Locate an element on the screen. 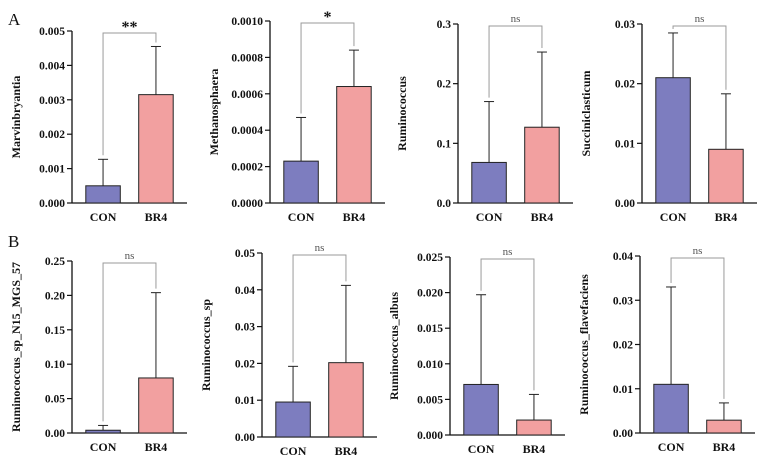 The width and height of the screenshot is (768, 461). panel-label-b: B is located at coordinates (14, 241).